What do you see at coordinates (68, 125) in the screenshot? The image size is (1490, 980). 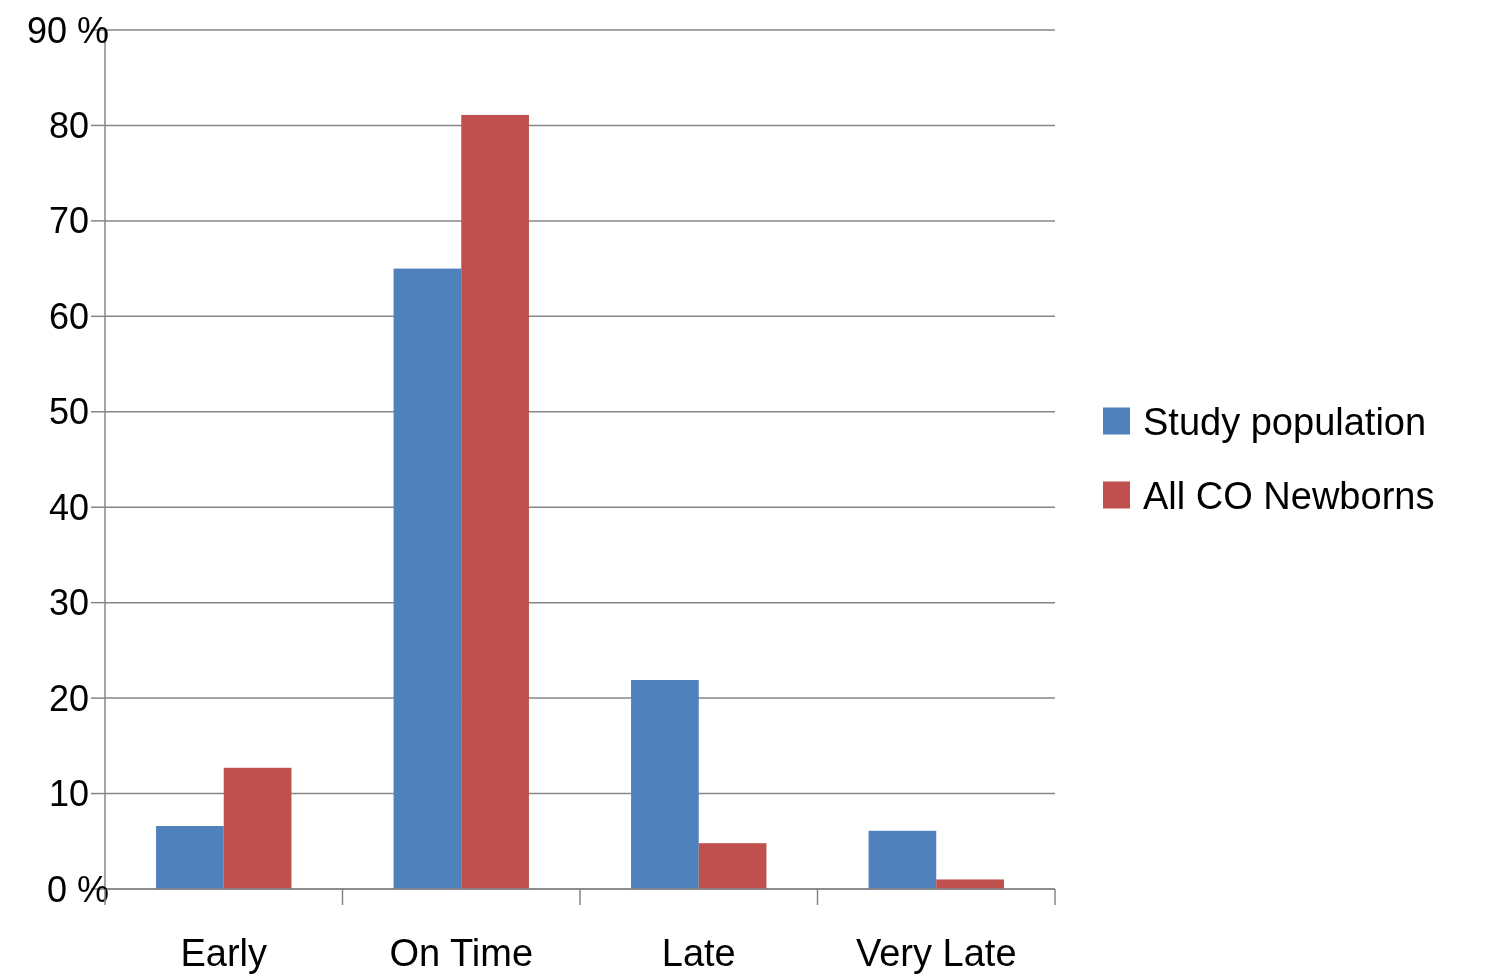 I see `y-tick-label: 80` at bounding box center [68, 125].